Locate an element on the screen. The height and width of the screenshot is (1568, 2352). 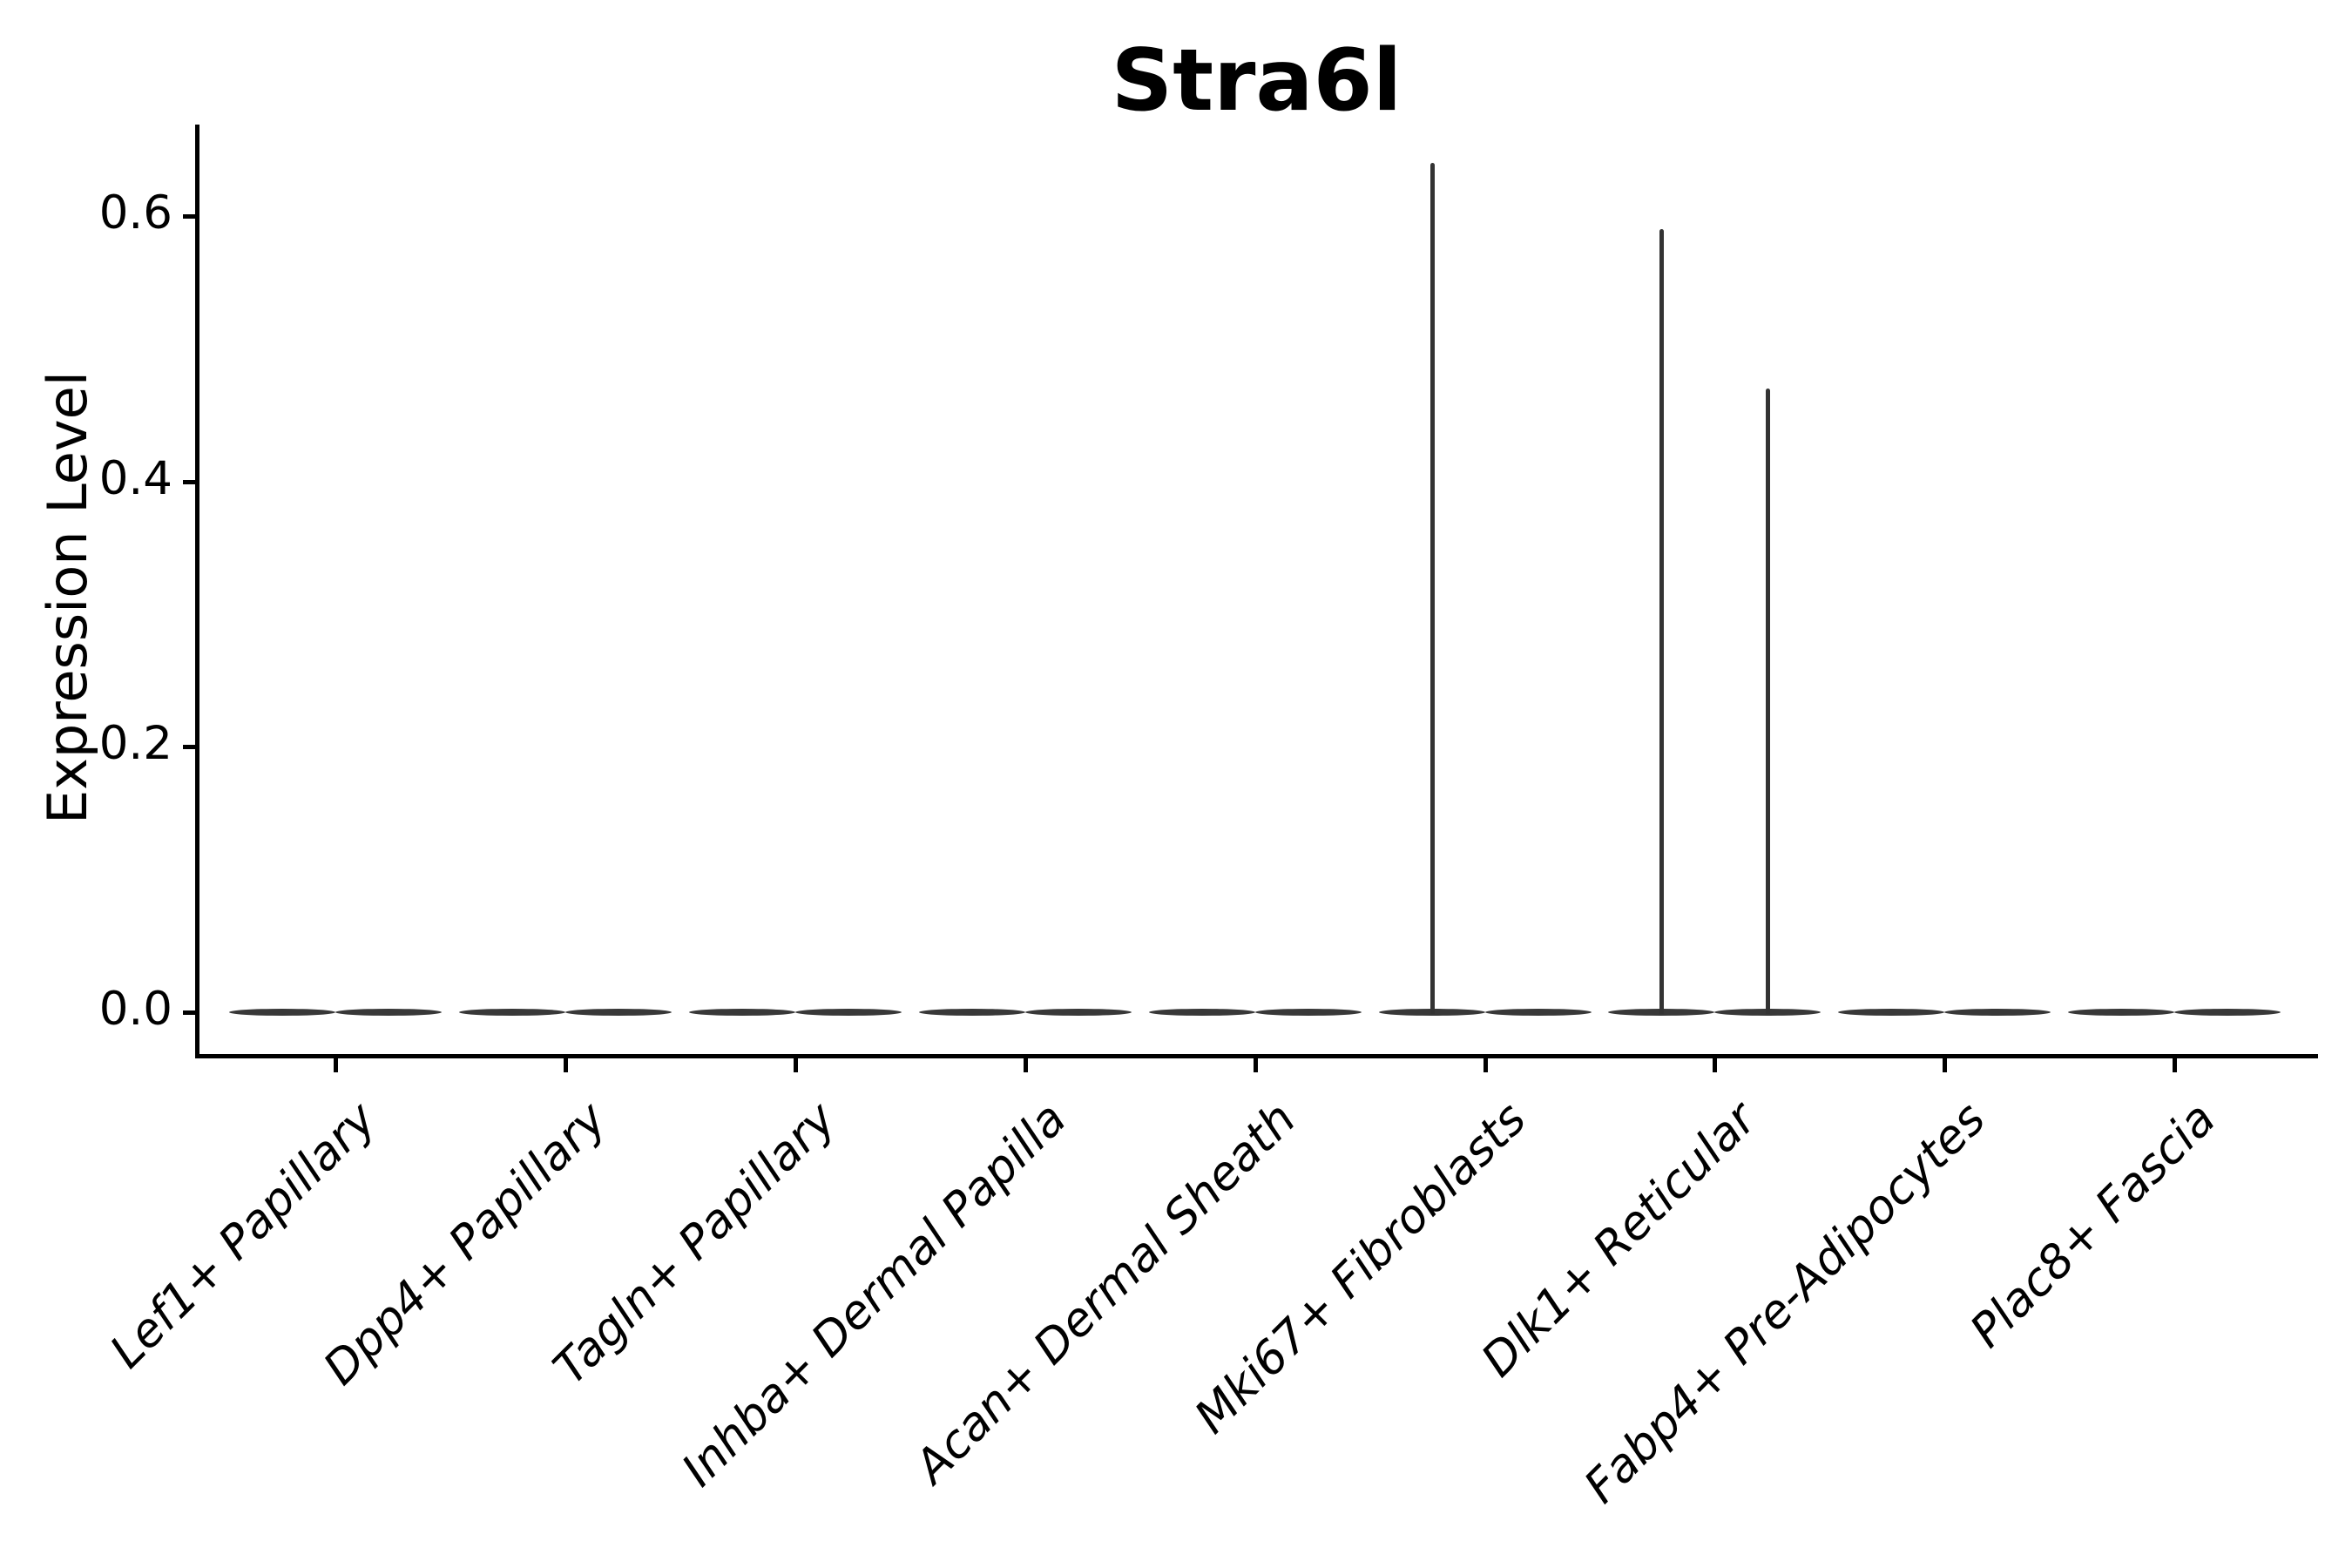
x-tick-label: Inhba+ Dermal Papilla is located at coordinates (874, 1294).